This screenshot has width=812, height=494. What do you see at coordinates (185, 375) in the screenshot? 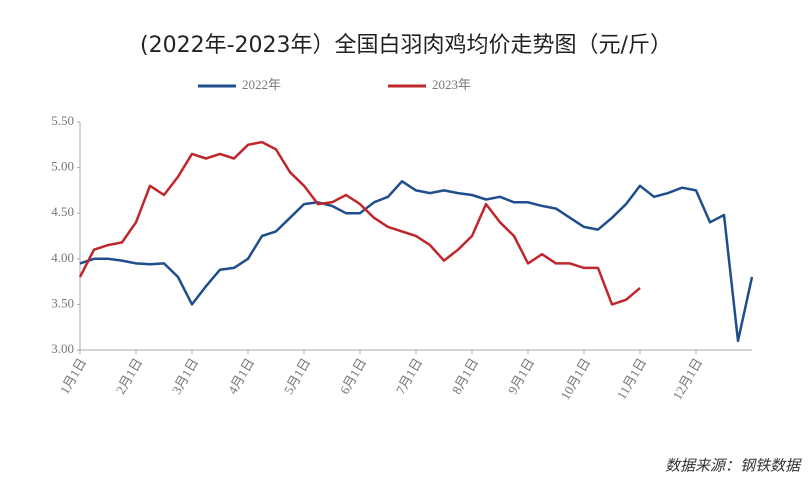
I see `x-tick-label: 3月1日` at bounding box center [185, 375].